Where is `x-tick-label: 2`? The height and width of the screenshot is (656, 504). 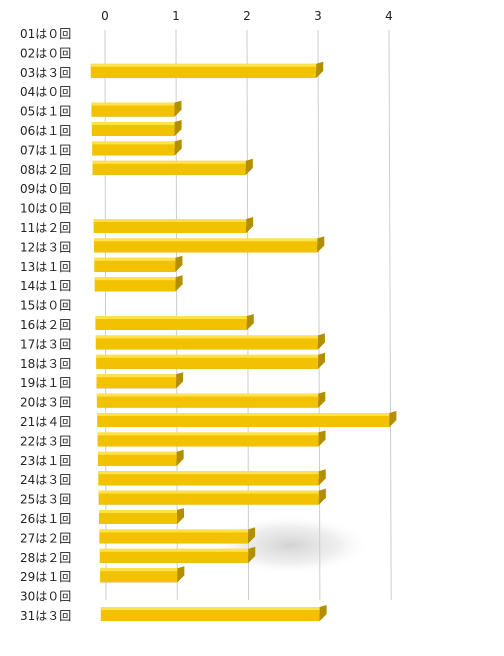
x-tick-label: 2 is located at coordinates (247, 16).